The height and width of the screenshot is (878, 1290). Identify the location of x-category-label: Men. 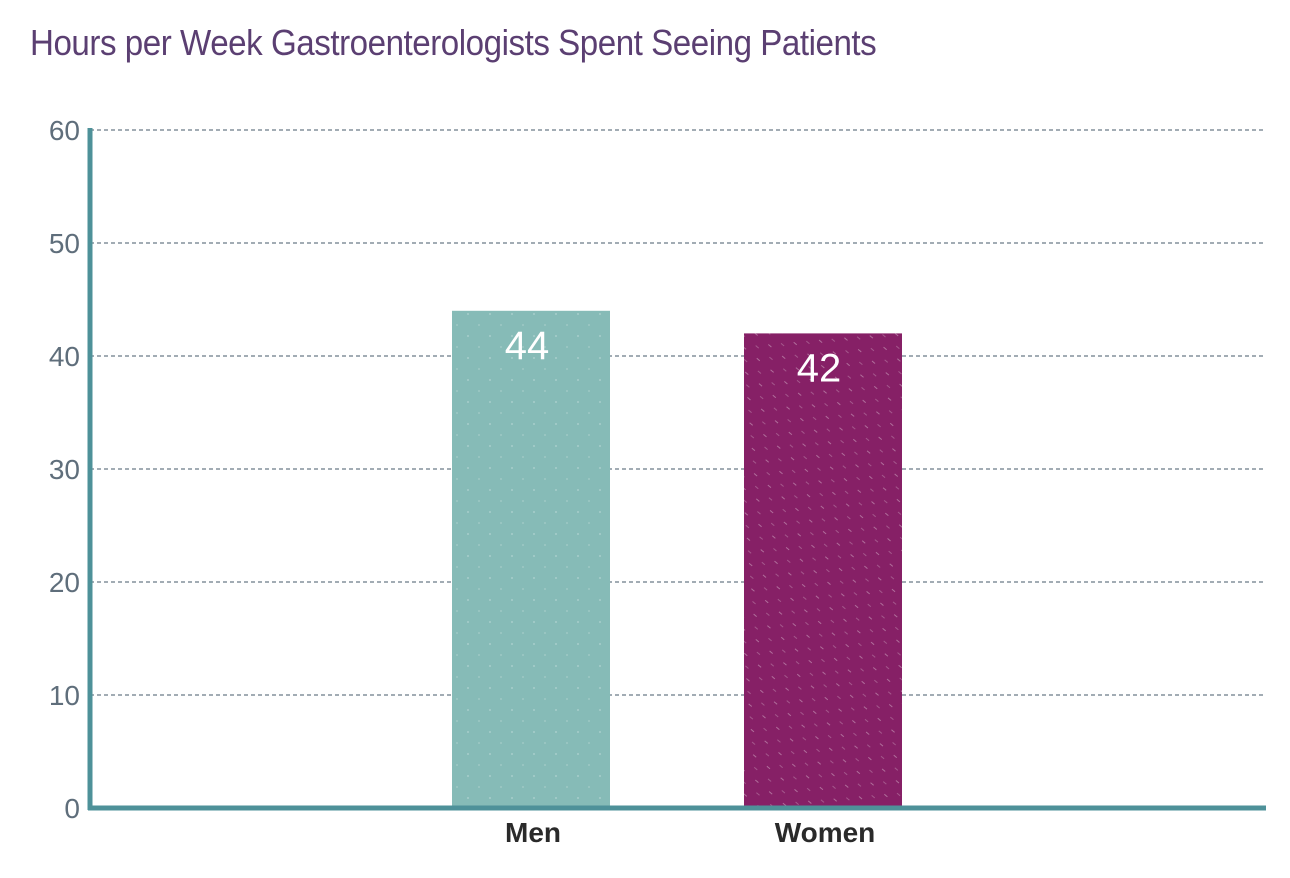
(533, 832).